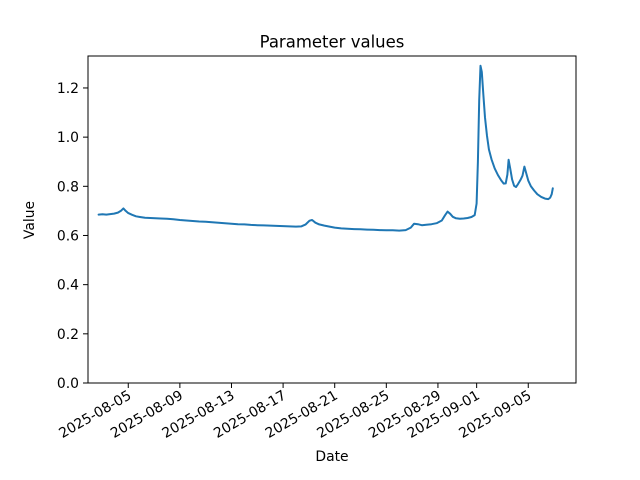  Describe the element at coordinates (68, 138) in the screenshot. I see `y-tick-label: 1.0` at that location.